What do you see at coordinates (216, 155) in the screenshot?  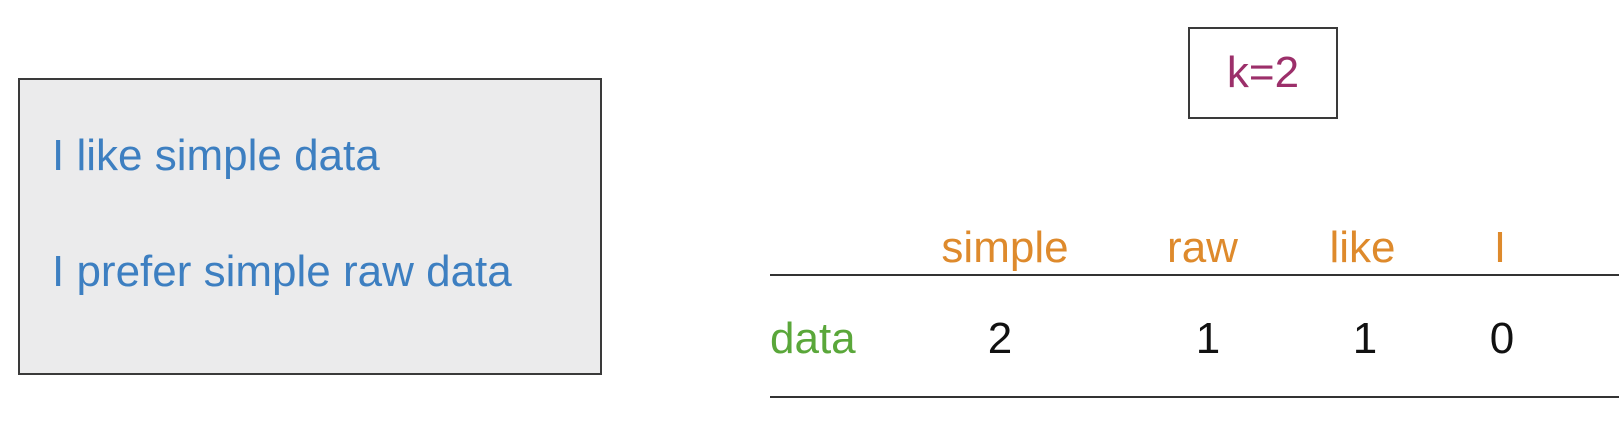 I see `corpus-sentence-1: I like simple data` at bounding box center [216, 155].